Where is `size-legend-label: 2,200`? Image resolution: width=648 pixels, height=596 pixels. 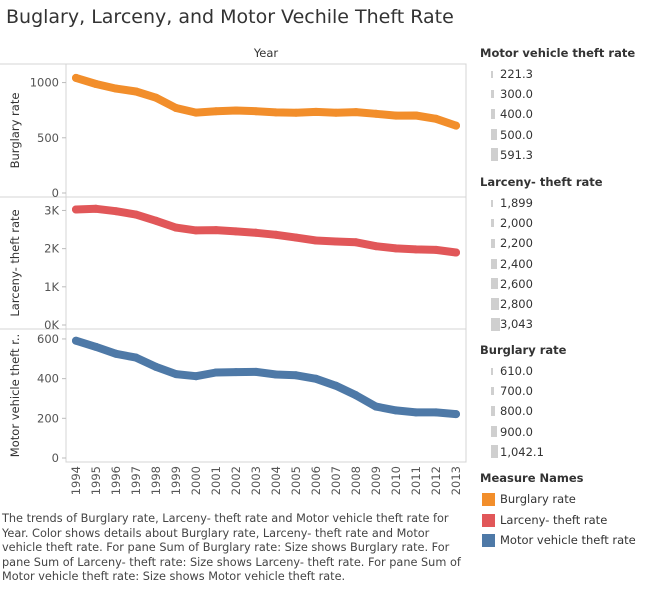
size-legend-label: 2,200 is located at coordinates (516, 243).